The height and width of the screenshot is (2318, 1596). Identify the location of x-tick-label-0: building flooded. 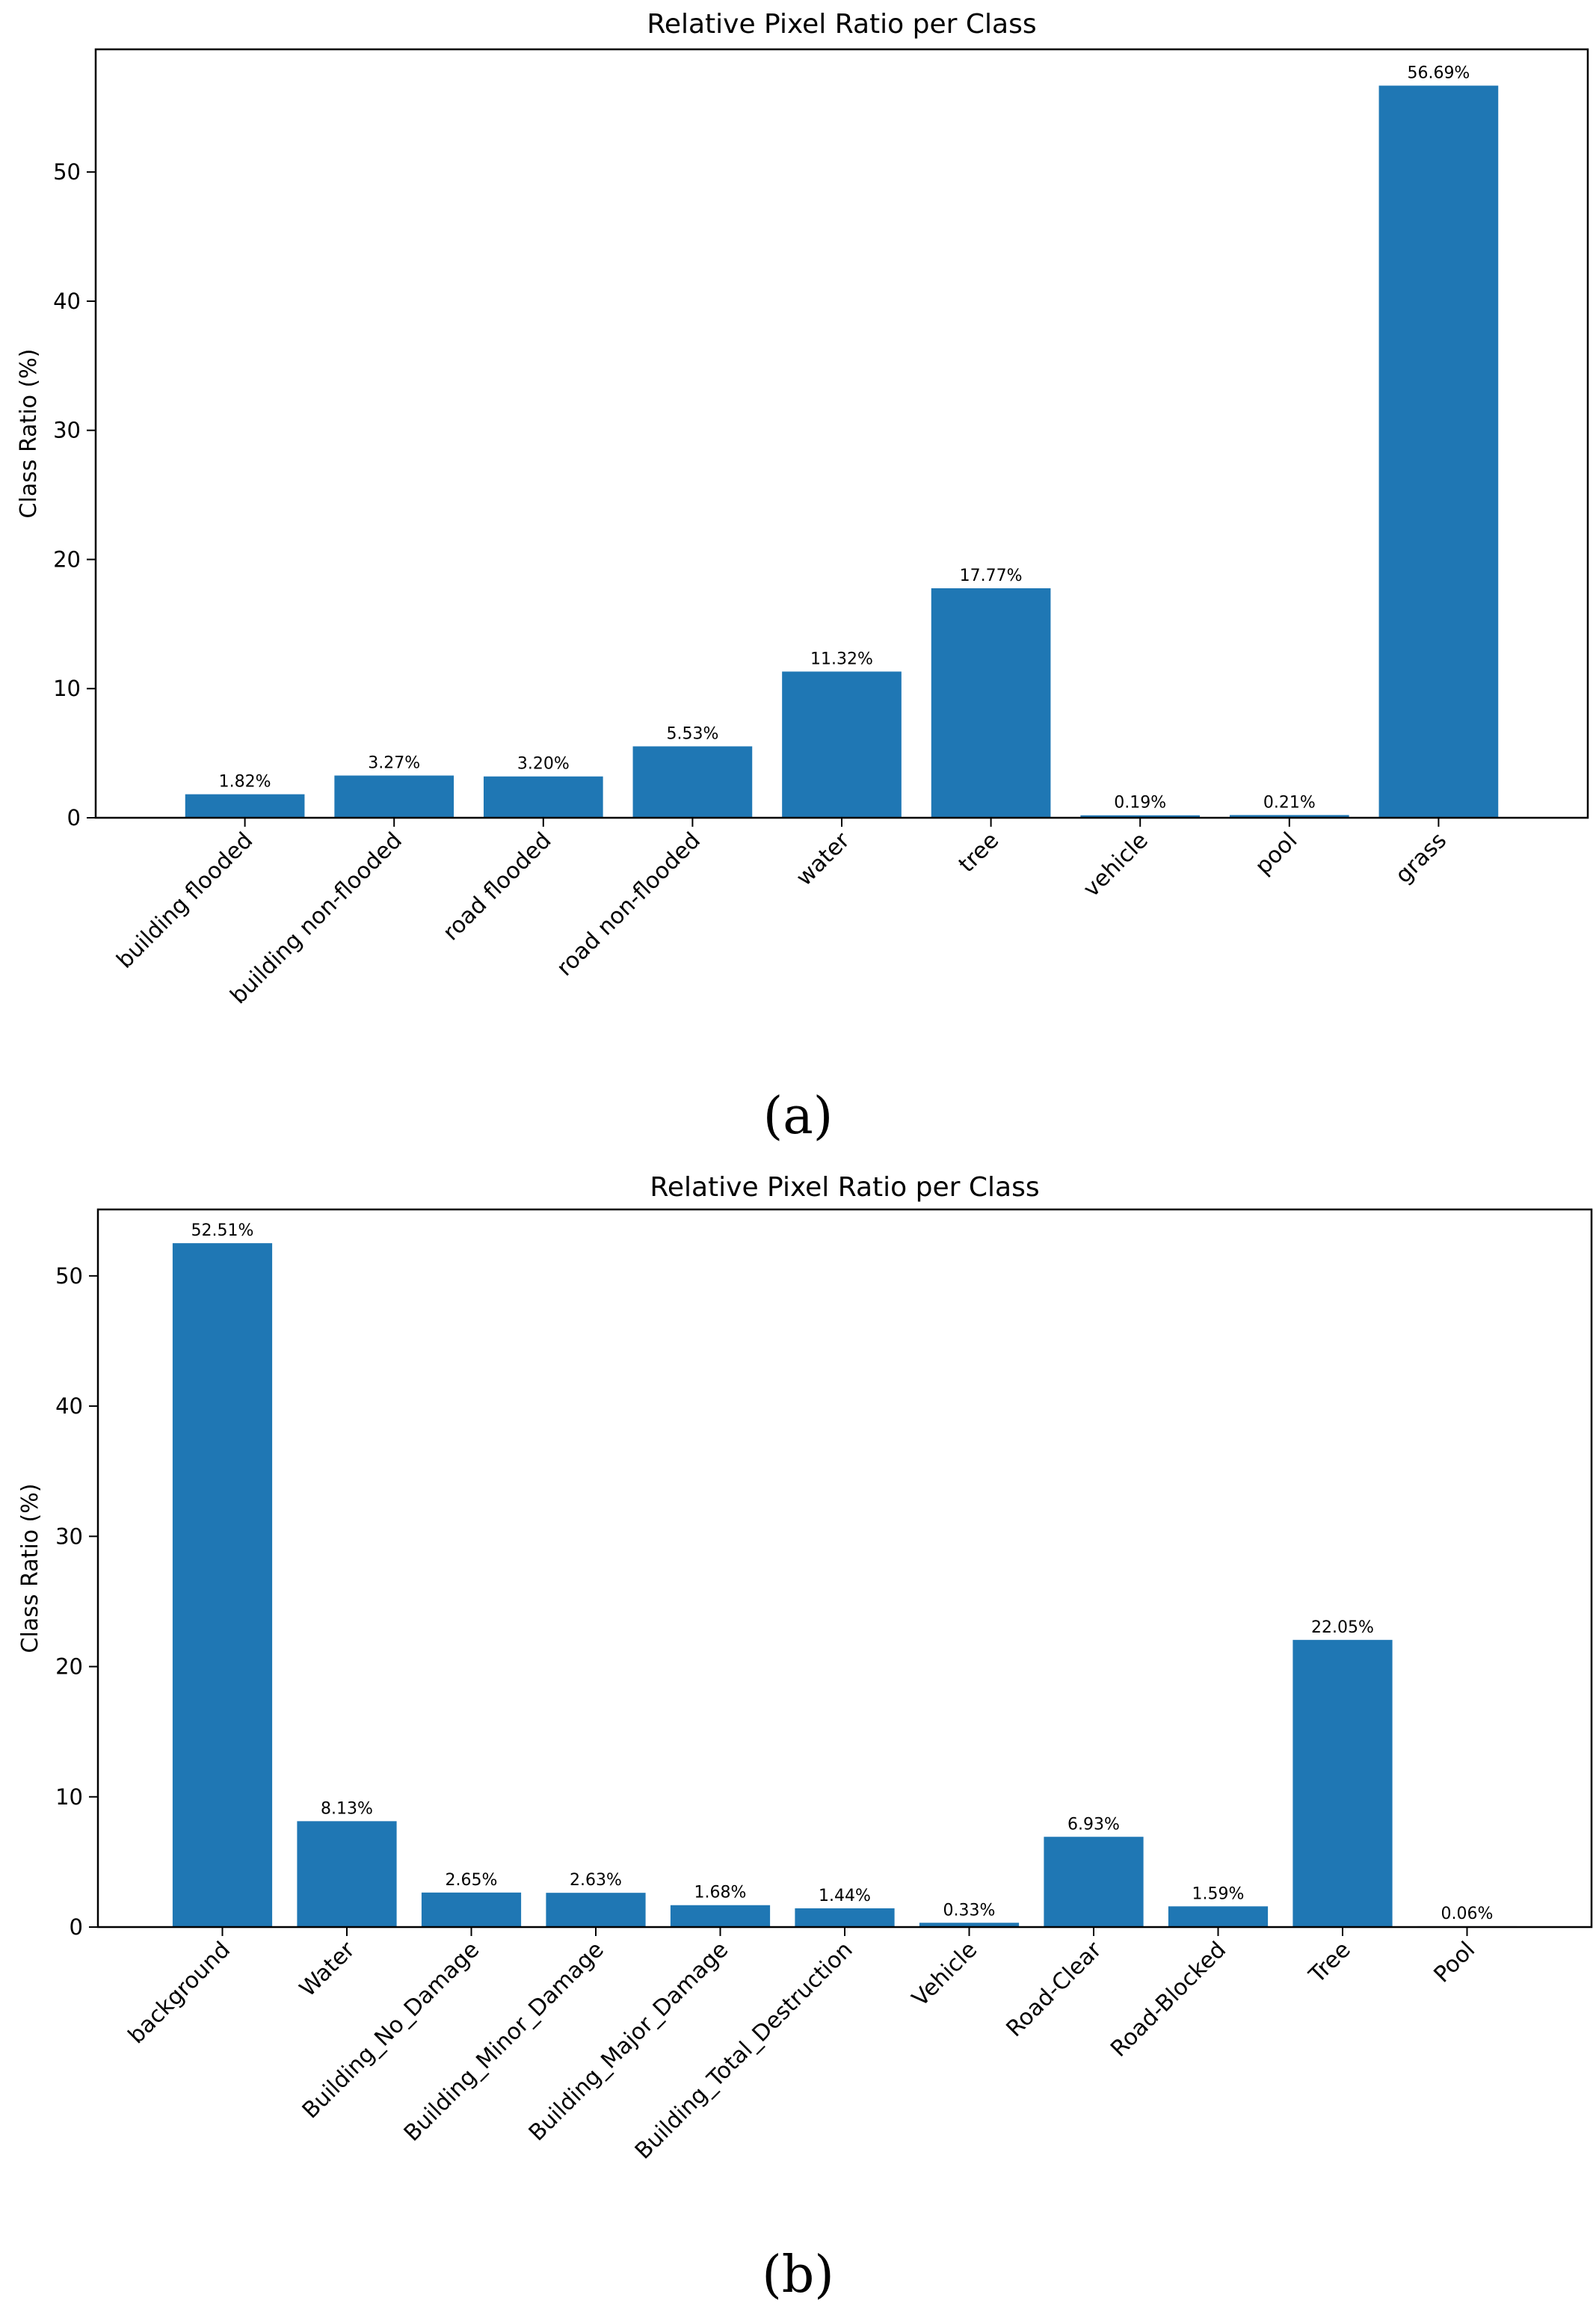
(185, 900).